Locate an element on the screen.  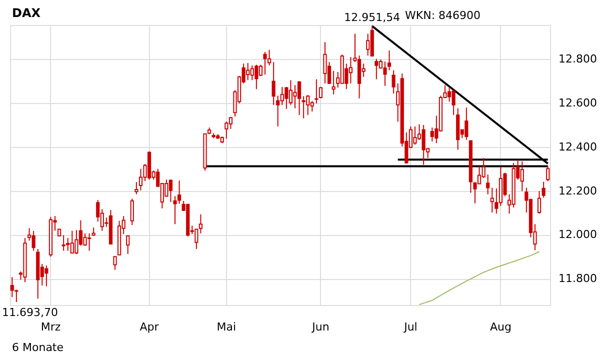
y-tick-label: 12.800 is located at coordinates (577, 59).